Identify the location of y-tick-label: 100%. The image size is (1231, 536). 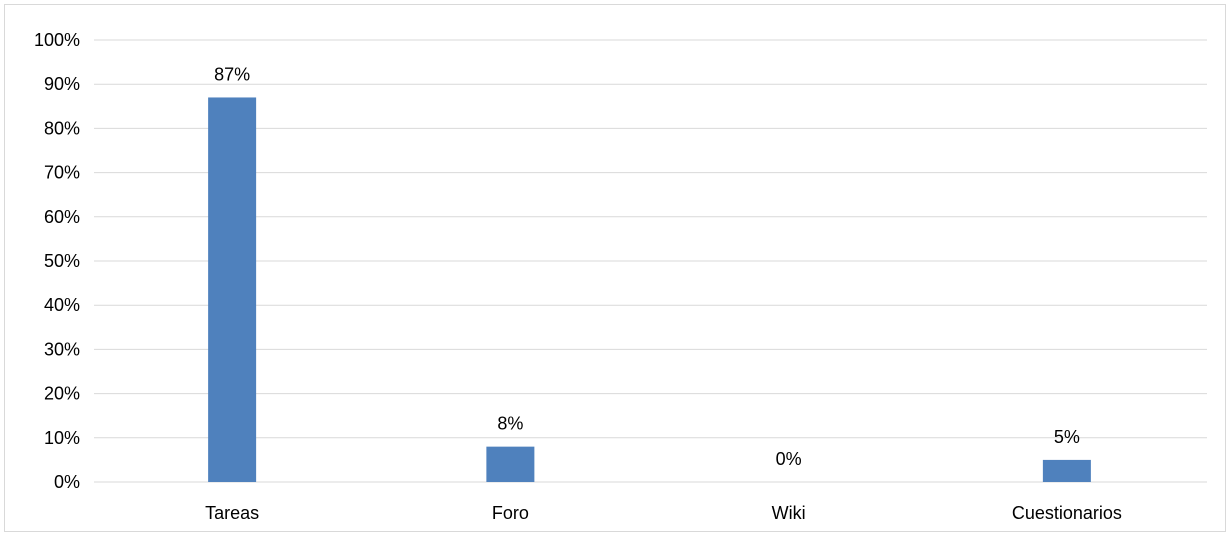
(57, 40).